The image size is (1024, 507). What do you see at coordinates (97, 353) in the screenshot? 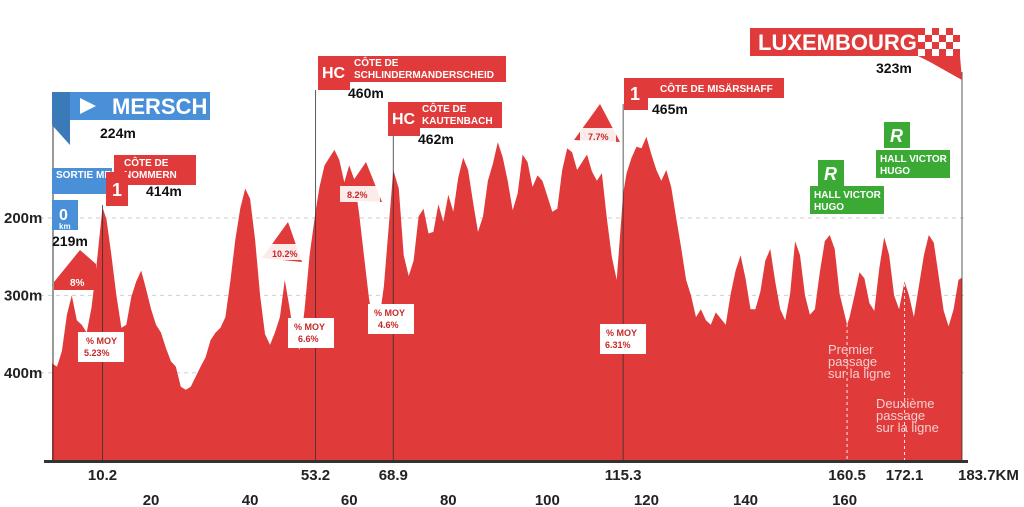
I see `gradient-avg-value: 5.23%` at bounding box center [97, 353].